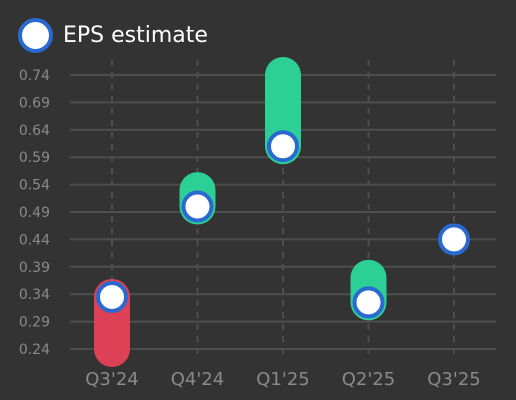  What do you see at coordinates (135, 35) in the screenshot?
I see `legend-label: EPS estimate` at bounding box center [135, 35].